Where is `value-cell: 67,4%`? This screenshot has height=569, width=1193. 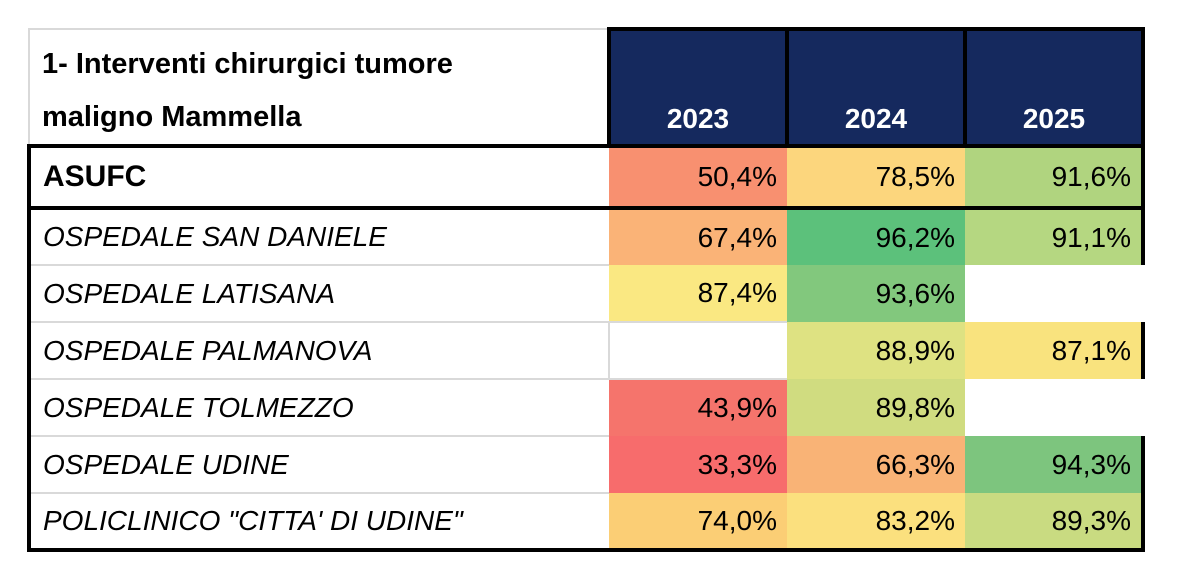
value-cell: 67,4% is located at coordinates (698, 236).